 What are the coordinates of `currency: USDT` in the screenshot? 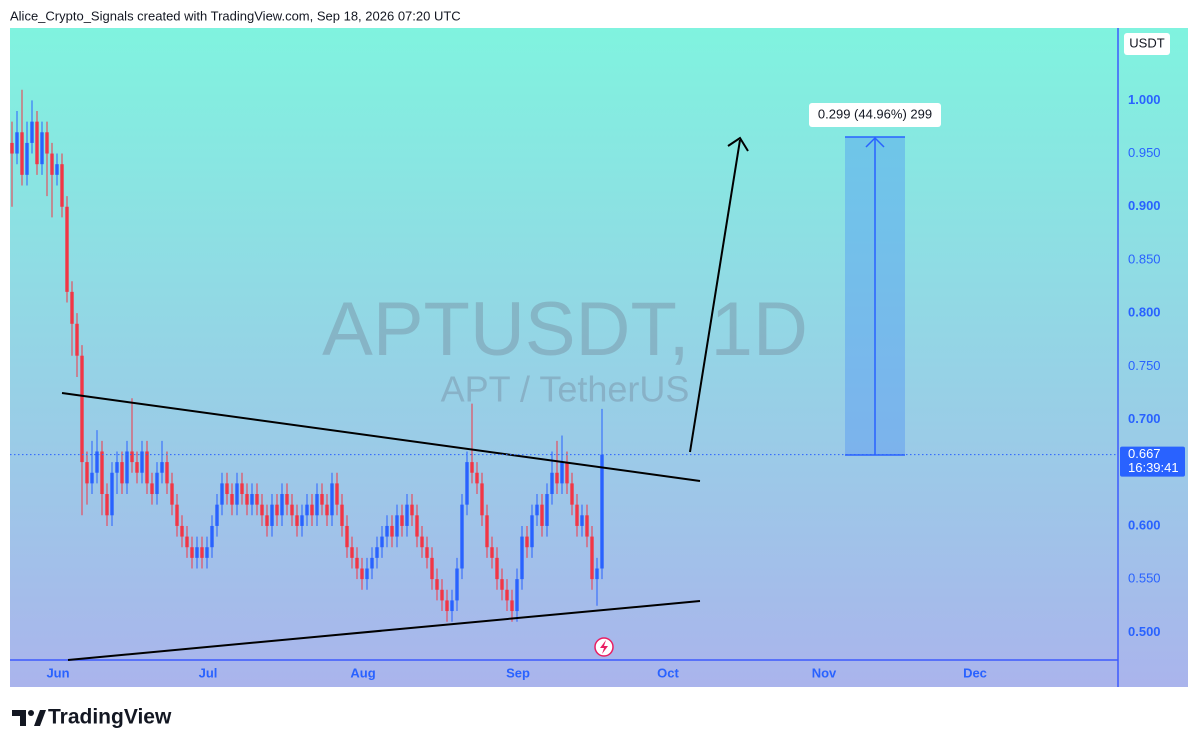 It's located at (1146, 42).